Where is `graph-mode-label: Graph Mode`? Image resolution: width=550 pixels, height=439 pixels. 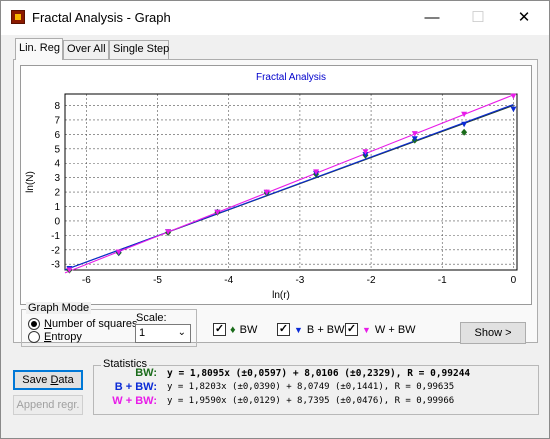 graph-mode-label: Graph Mode is located at coordinates (59, 308).